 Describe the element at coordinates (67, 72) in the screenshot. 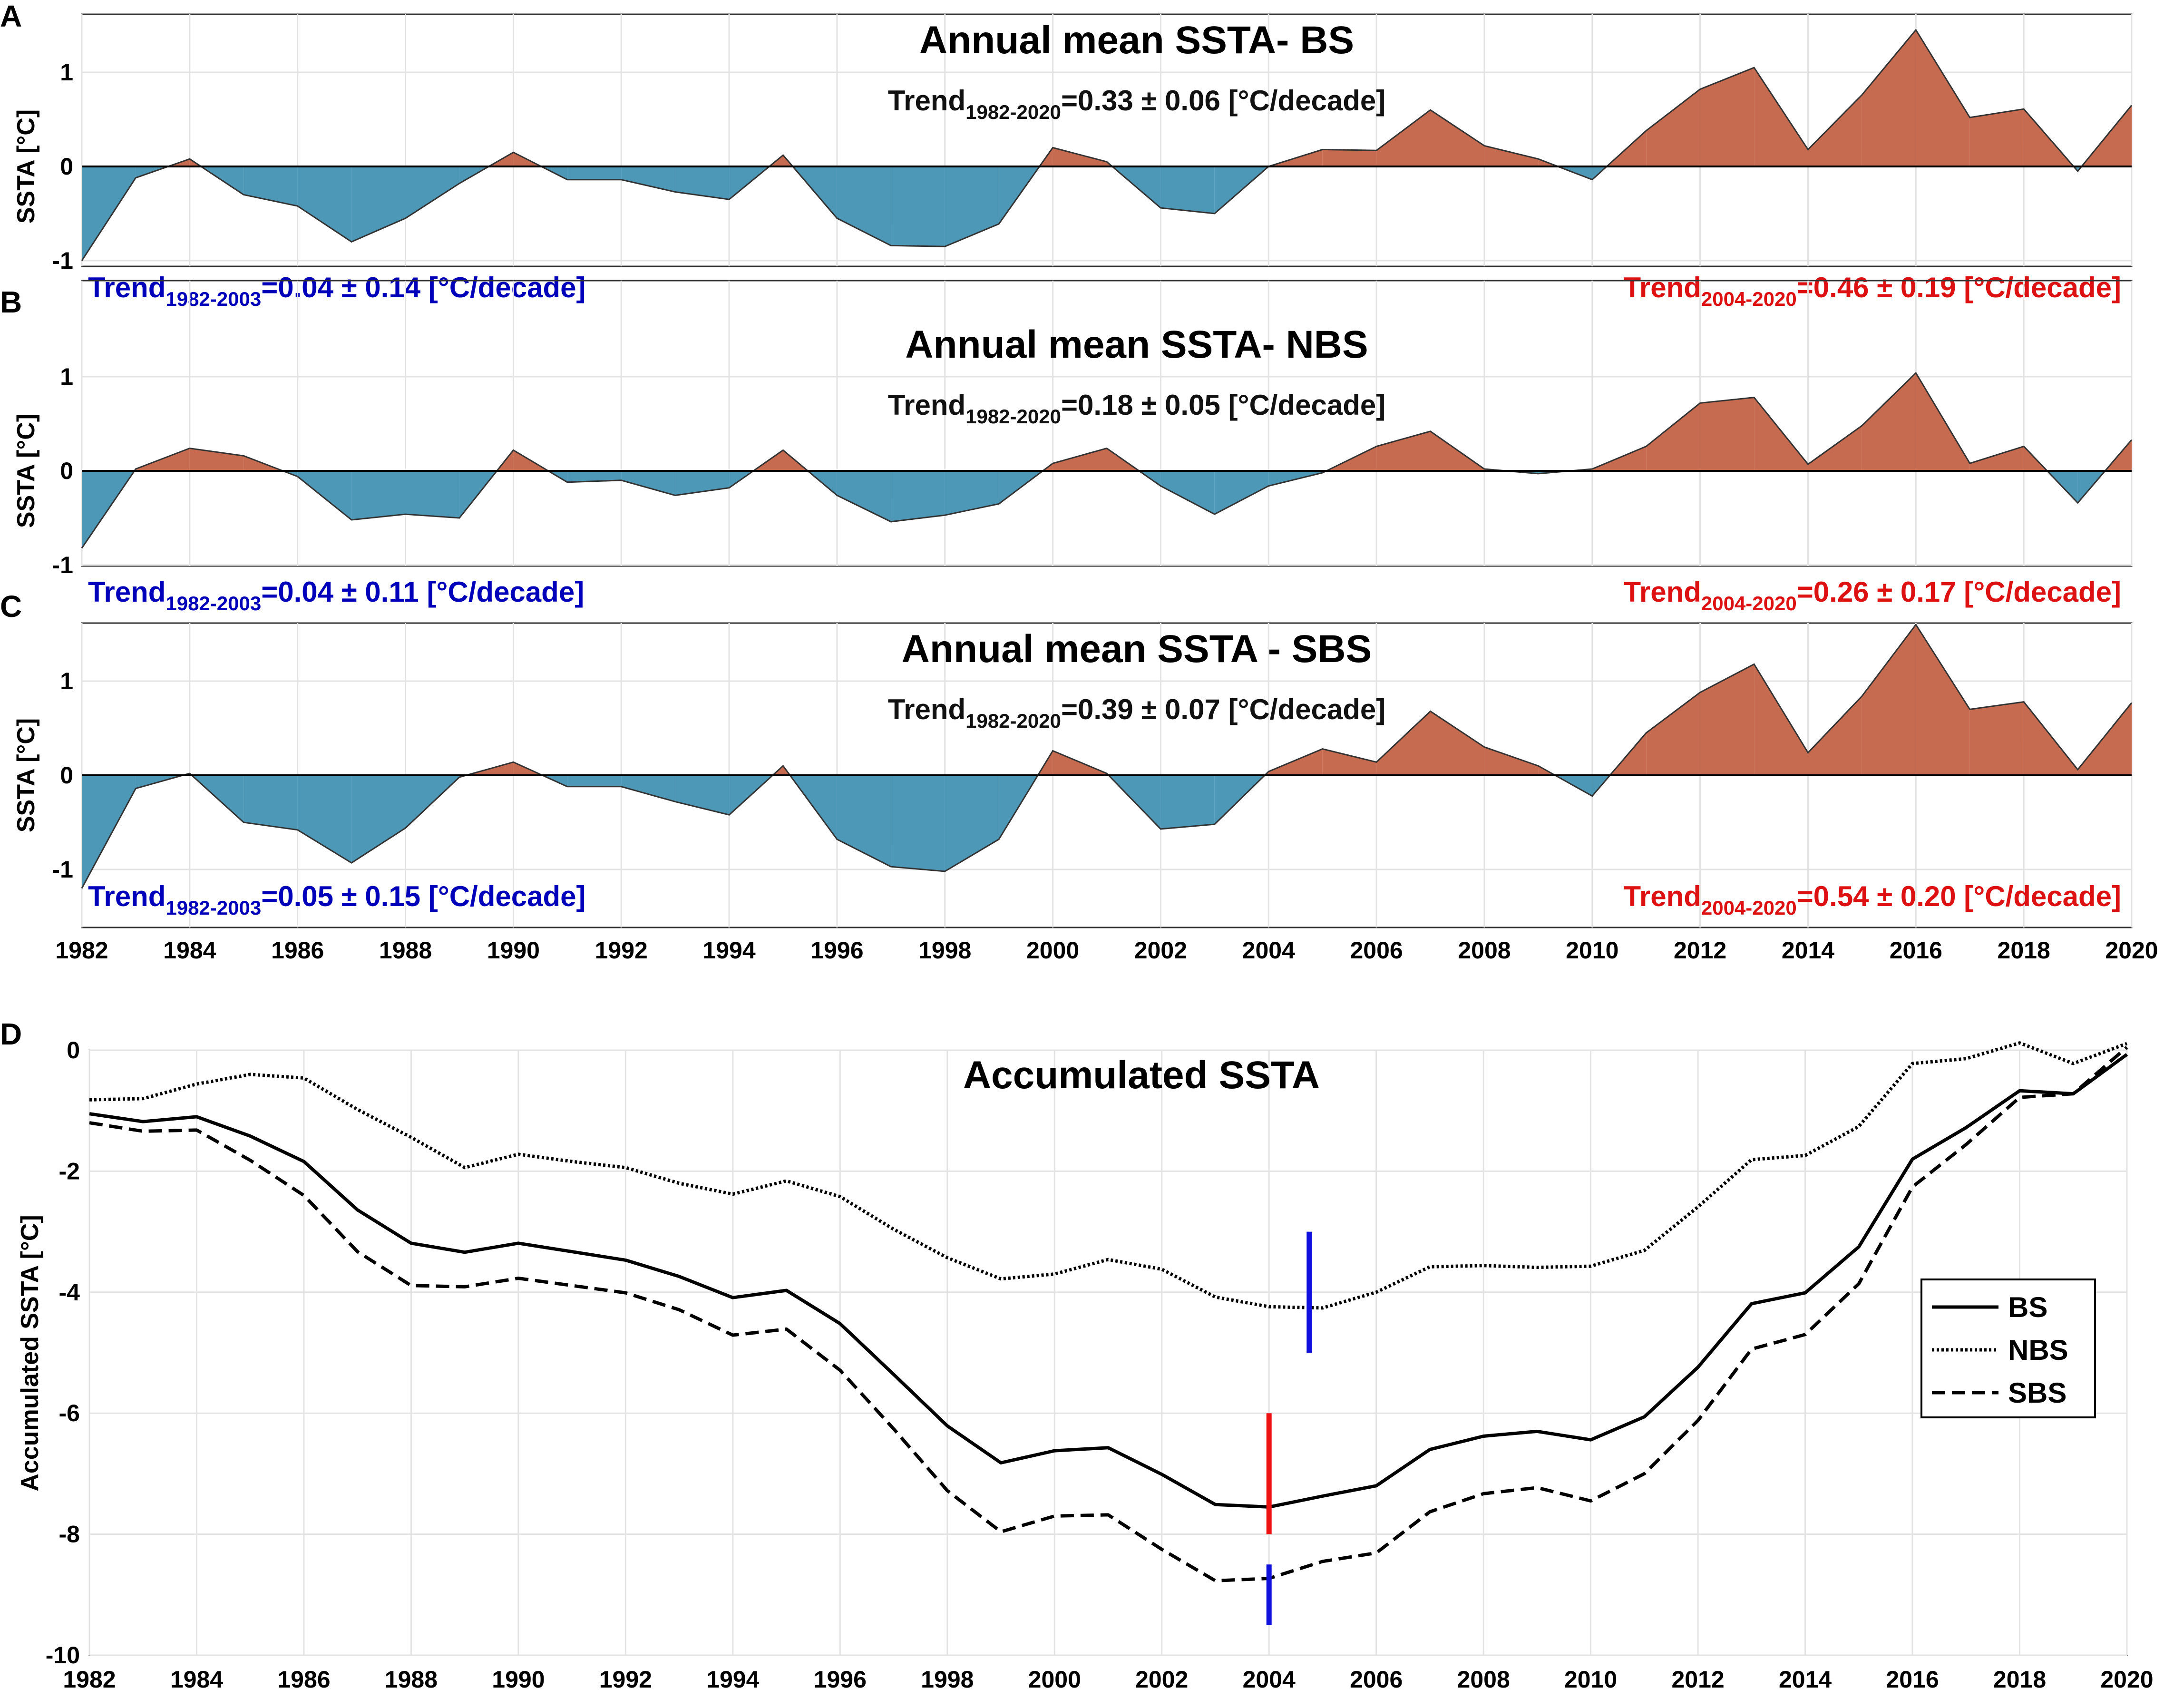

I see `panel-a-ytick: 1` at that location.